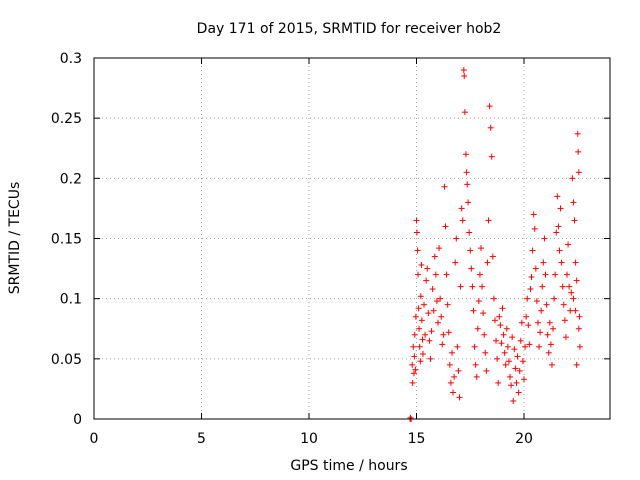 The width and height of the screenshot is (640, 480). What do you see at coordinates (71, 59) in the screenshot?
I see `y-tick-label: 0.3` at bounding box center [71, 59].